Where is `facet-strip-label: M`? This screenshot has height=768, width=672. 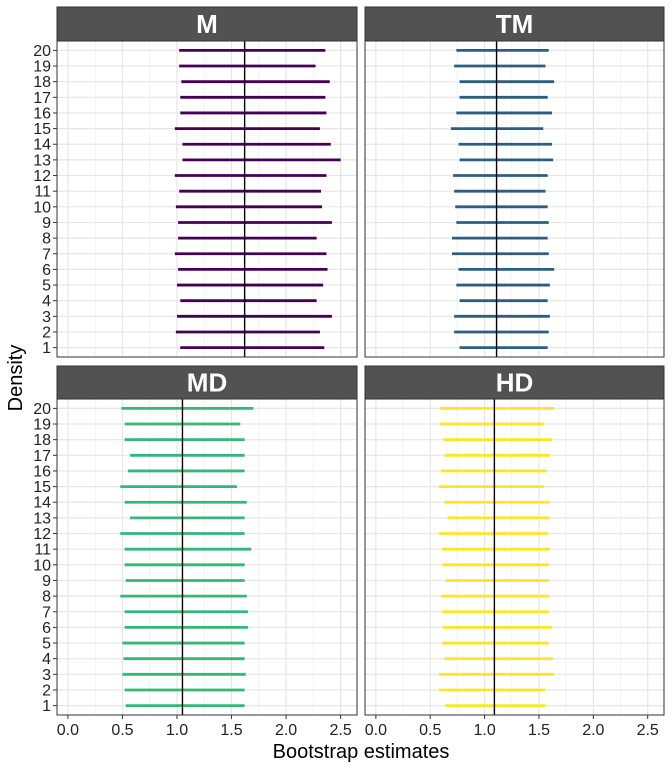
facet-strip-label: M is located at coordinates (207, 24).